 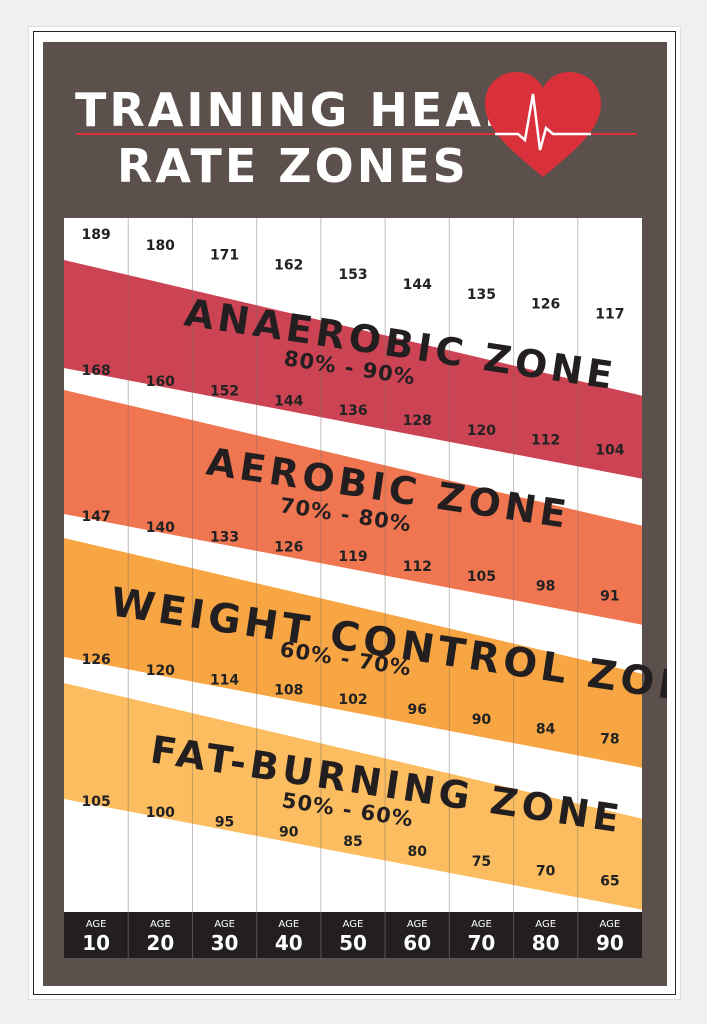 What do you see at coordinates (96, 943) in the screenshot?
I see `age-value: 10` at bounding box center [96, 943].